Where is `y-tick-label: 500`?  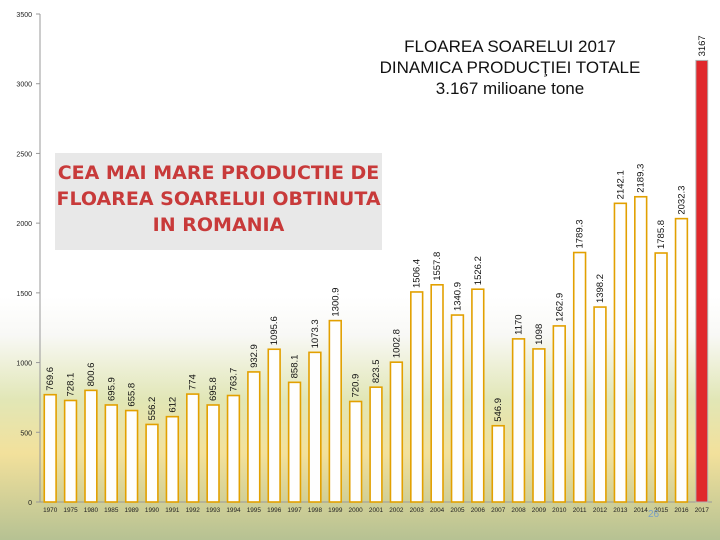 y-tick-label: 500 is located at coordinates (26, 433).